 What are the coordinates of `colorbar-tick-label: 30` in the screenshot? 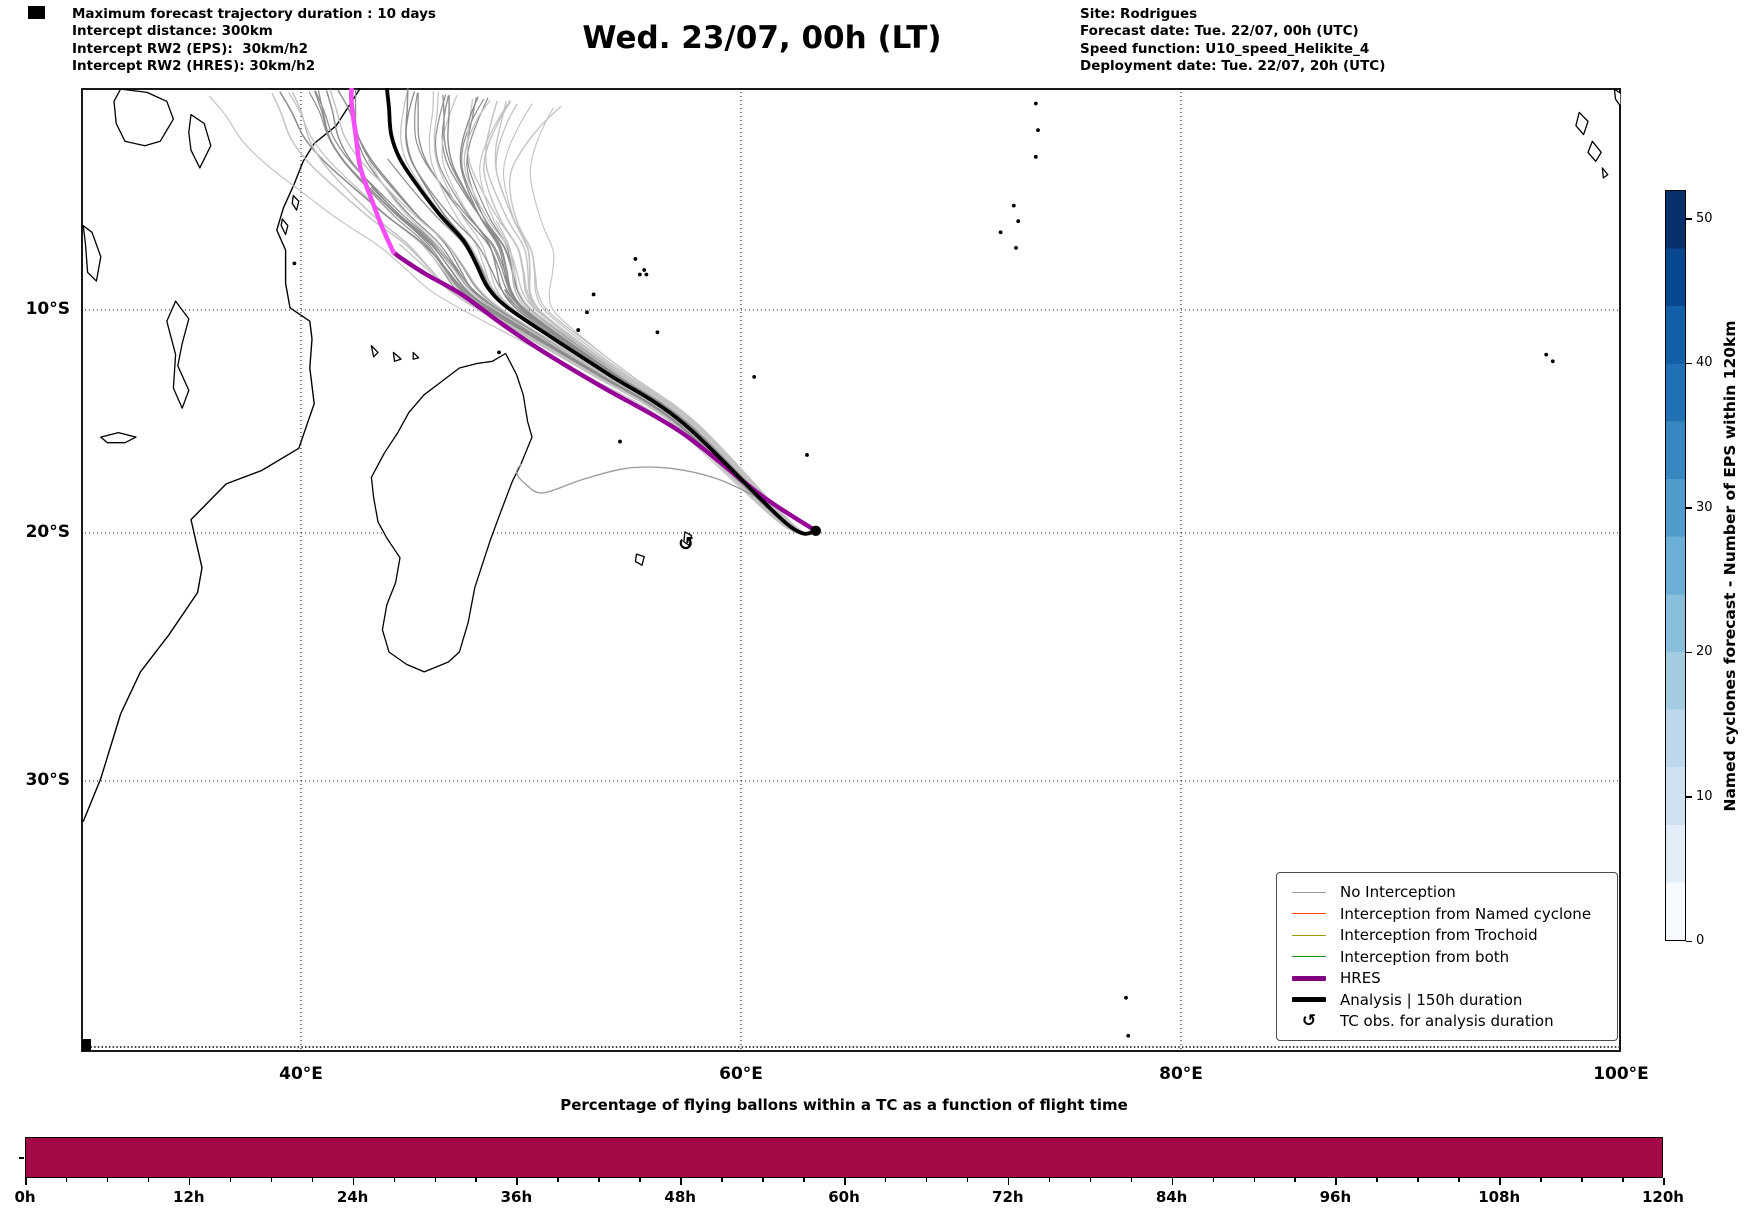 It's located at (1704, 507).